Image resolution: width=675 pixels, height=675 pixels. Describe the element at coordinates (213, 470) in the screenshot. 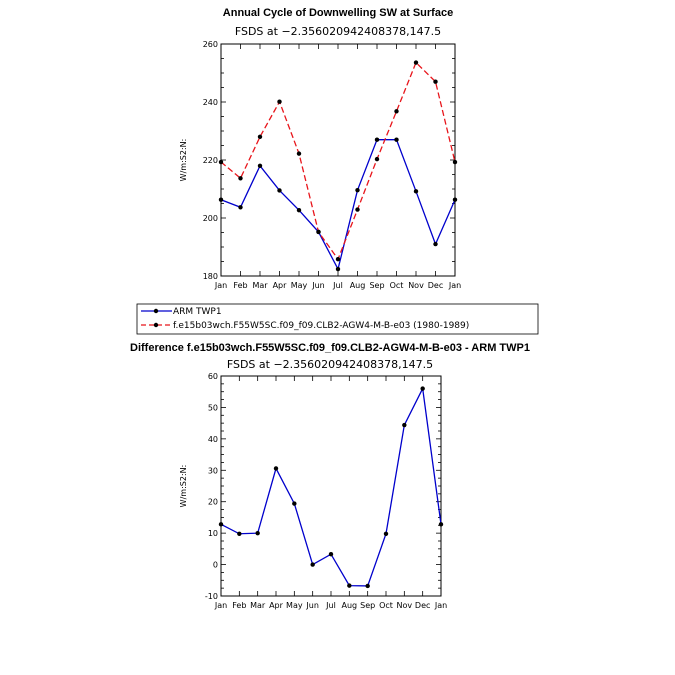

I see `bottom-chart-ytick-label: 30` at that location.